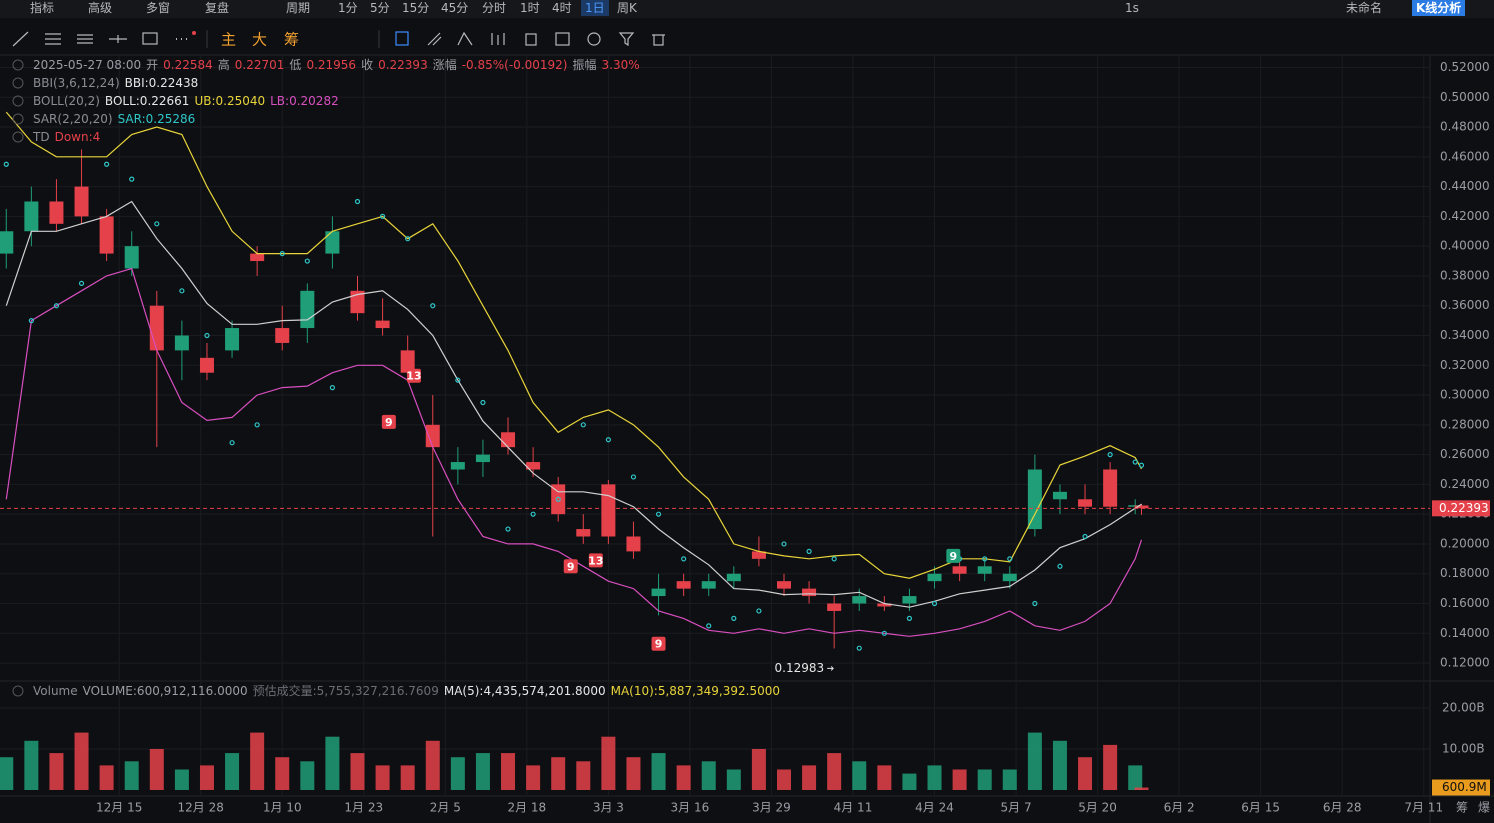  What do you see at coordinates (562, 8) in the screenshot?
I see `toolbar-item: 4时` at bounding box center [562, 8].